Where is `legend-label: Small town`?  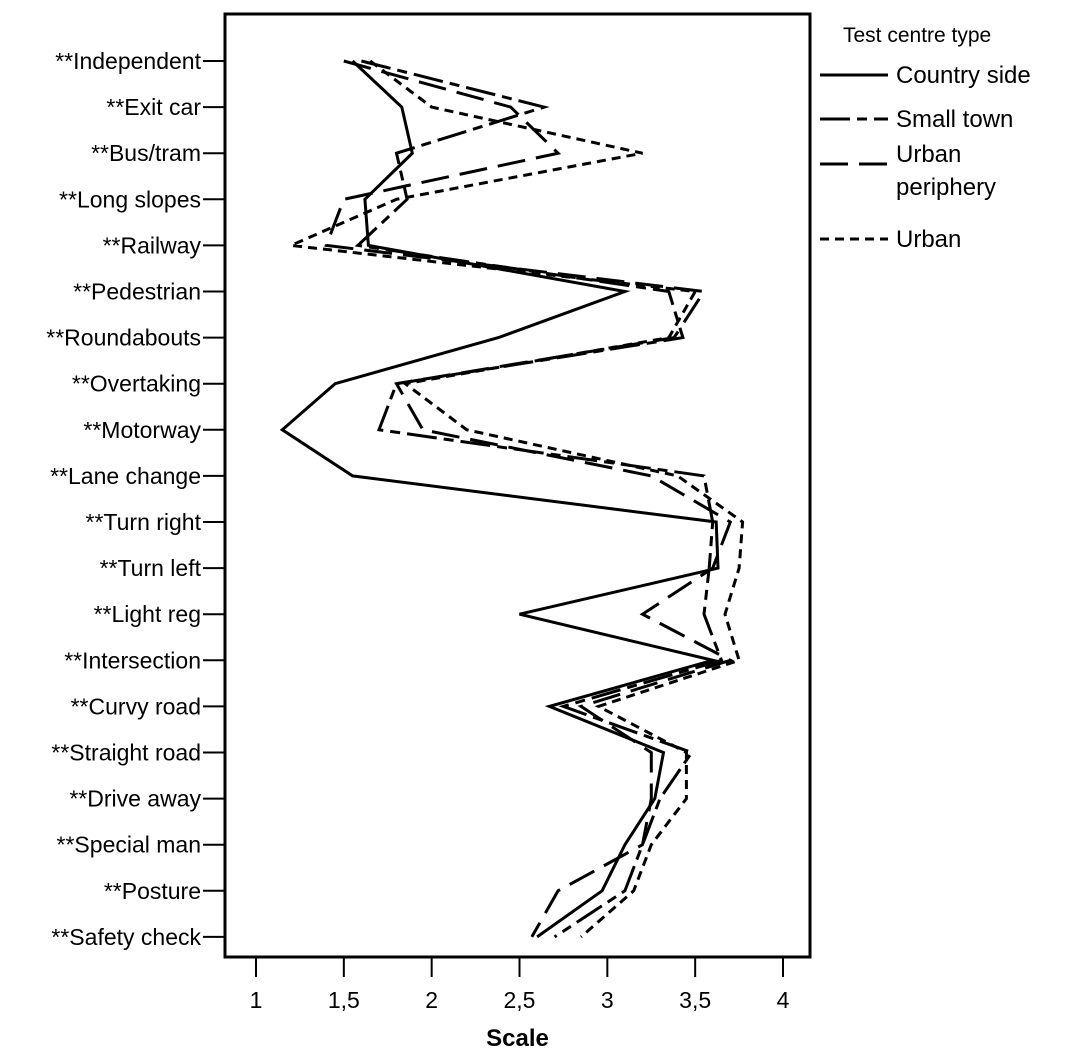 legend-label: Small town is located at coordinates (954, 119).